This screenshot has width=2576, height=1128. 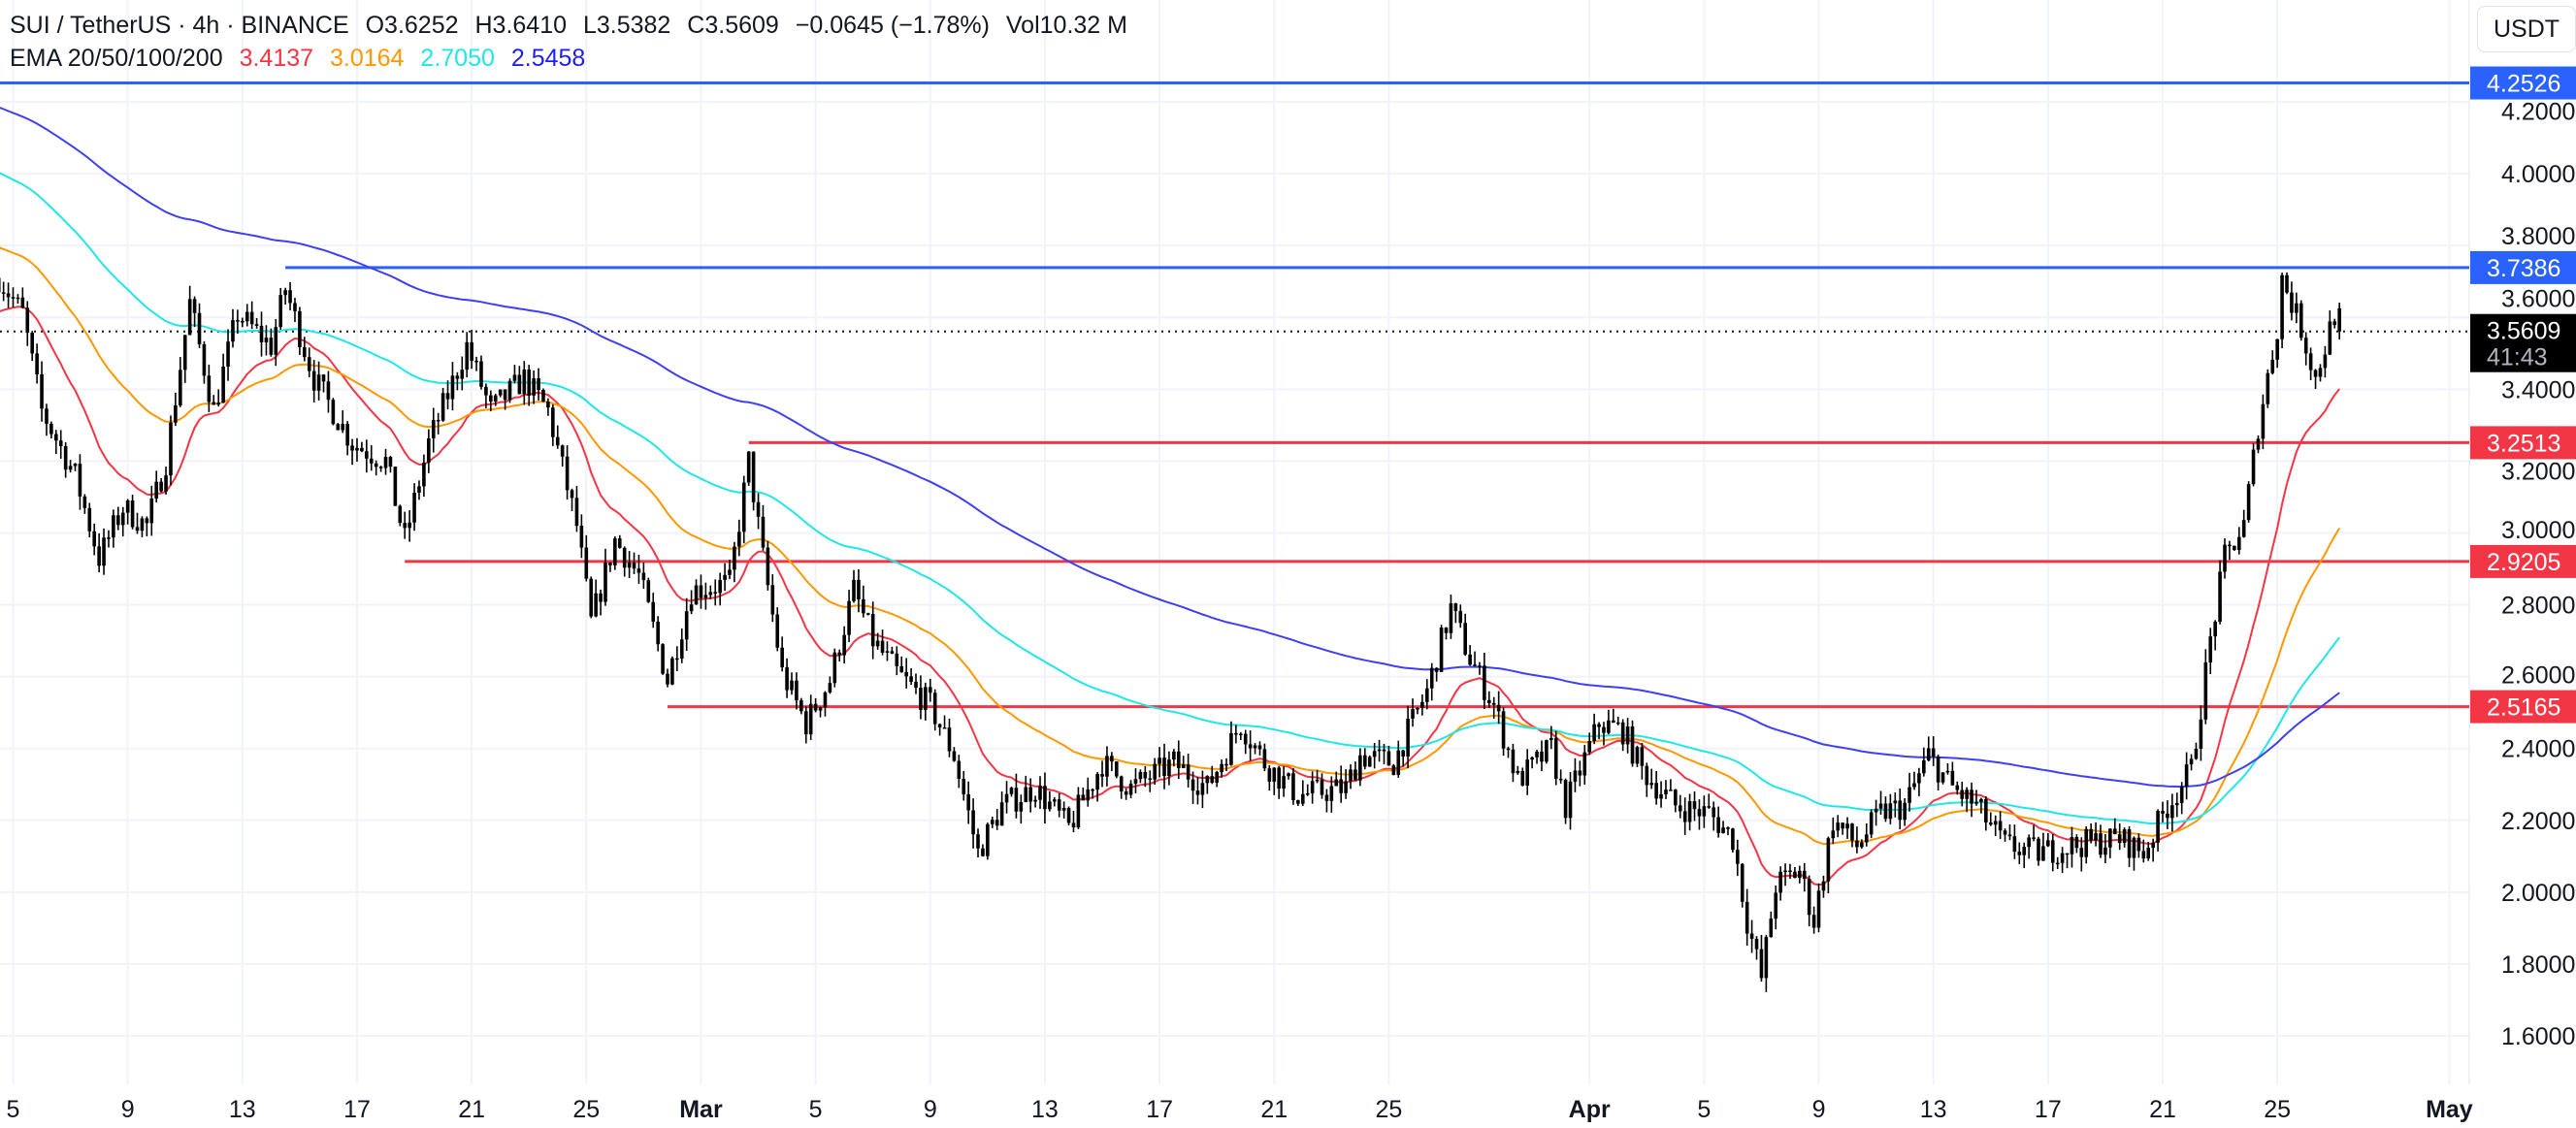 What do you see at coordinates (179, 25) in the screenshot?
I see `symbol-title: SUI / TetherUS · 4h · BINANCE` at bounding box center [179, 25].